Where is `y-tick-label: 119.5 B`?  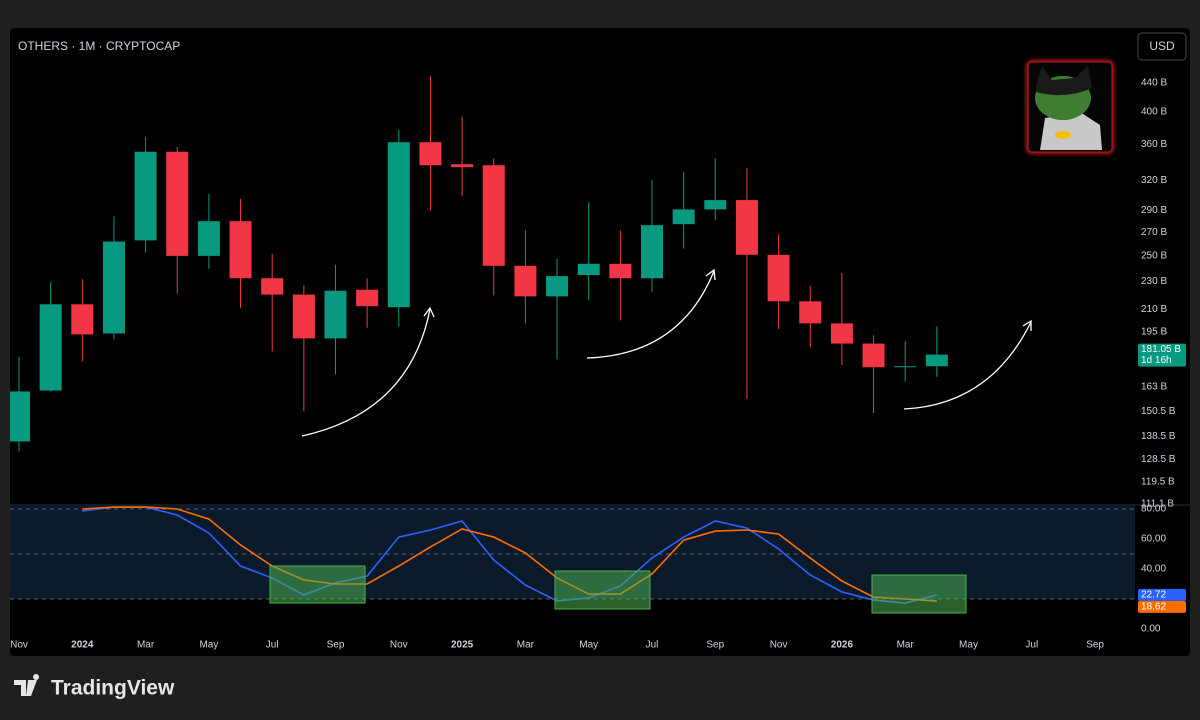 y-tick-label: 119.5 B is located at coordinates (1158, 481).